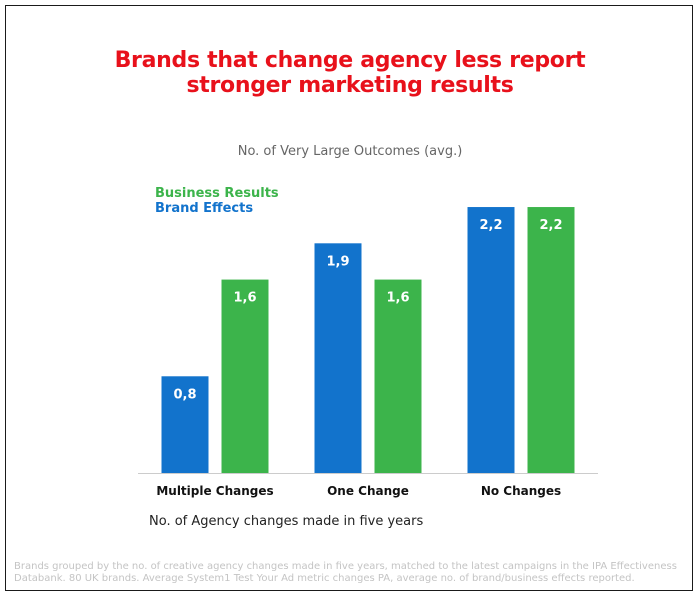 The image size is (700, 598). What do you see at coordinates (521, 491) in the screenshot?
I see `x-tick-label: No Changes` at bounding box center [521, 491].